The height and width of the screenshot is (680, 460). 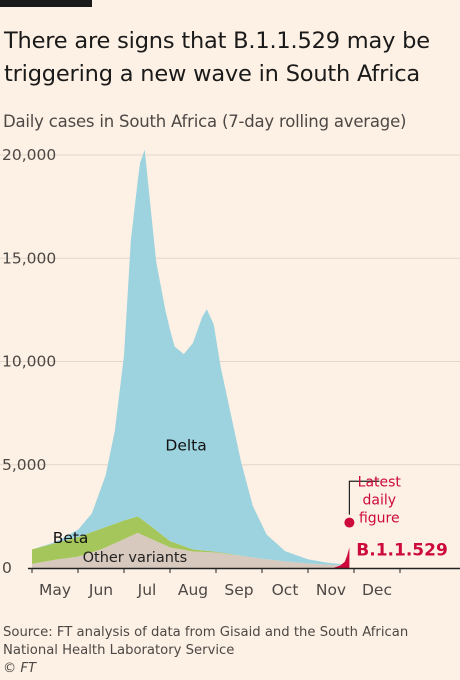 I want to click on x-tick-label: Oct, so click(x=285, y=590).